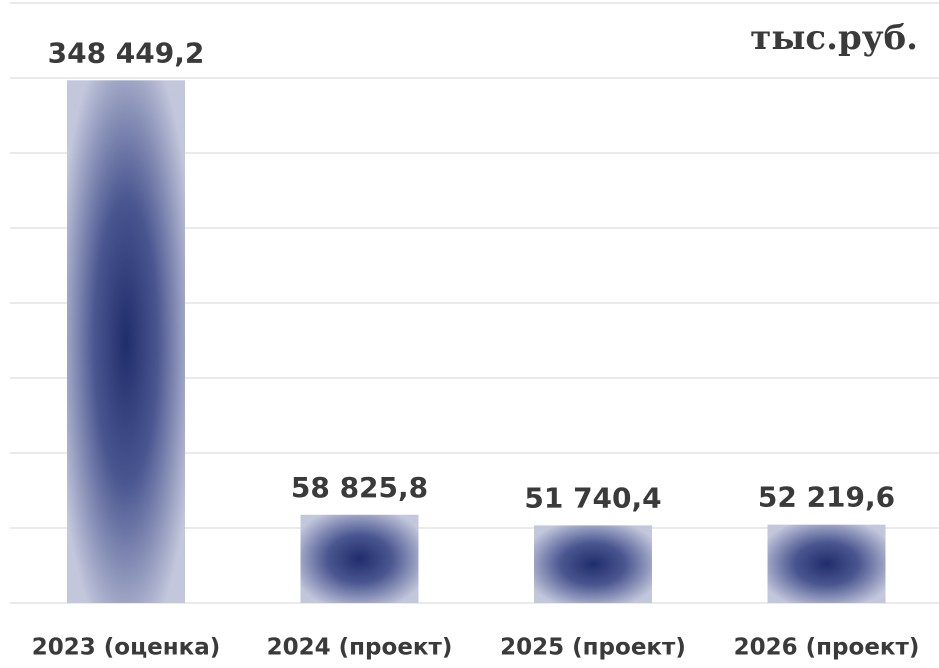 The height and width of the screenshot is (668, 939). I want to click on value-label: 52 219,6, so click(826, 497).